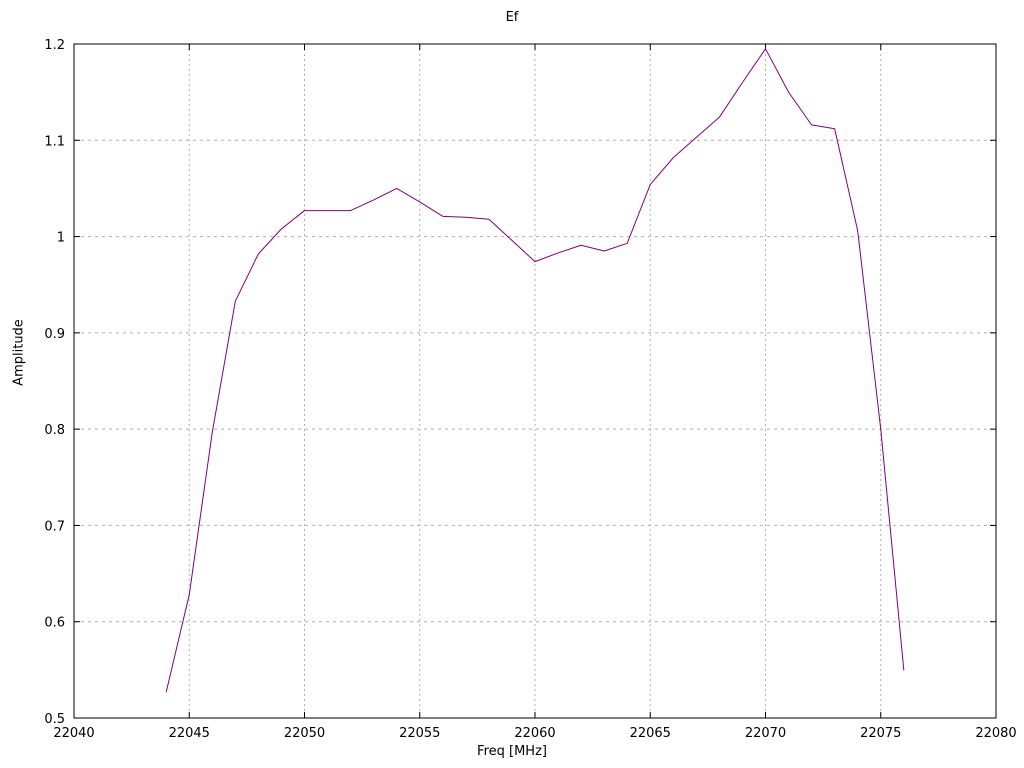 This screenshot has width=1024, height=768. What do you see at coordinates (54, 334) in the screenshot?
I see `y-tick-label: 0.9` at bounding box center [54, 334].